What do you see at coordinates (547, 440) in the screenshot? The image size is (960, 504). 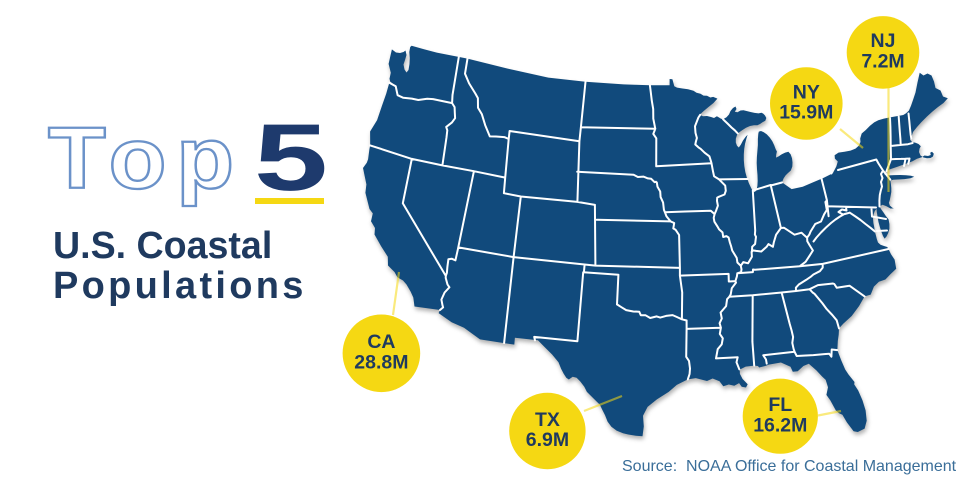 I see `svg-text: 6.9M` at bounding box center [547, 440].